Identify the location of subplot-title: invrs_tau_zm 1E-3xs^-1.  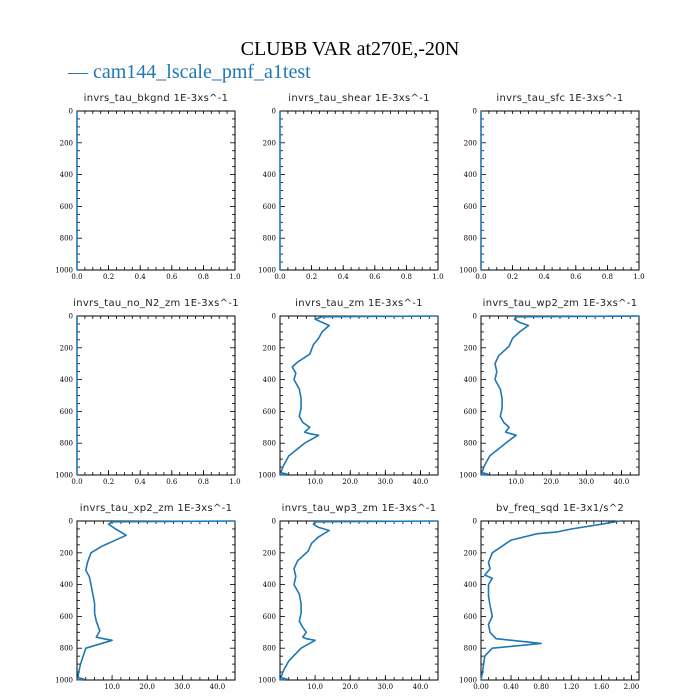
(359, 303).